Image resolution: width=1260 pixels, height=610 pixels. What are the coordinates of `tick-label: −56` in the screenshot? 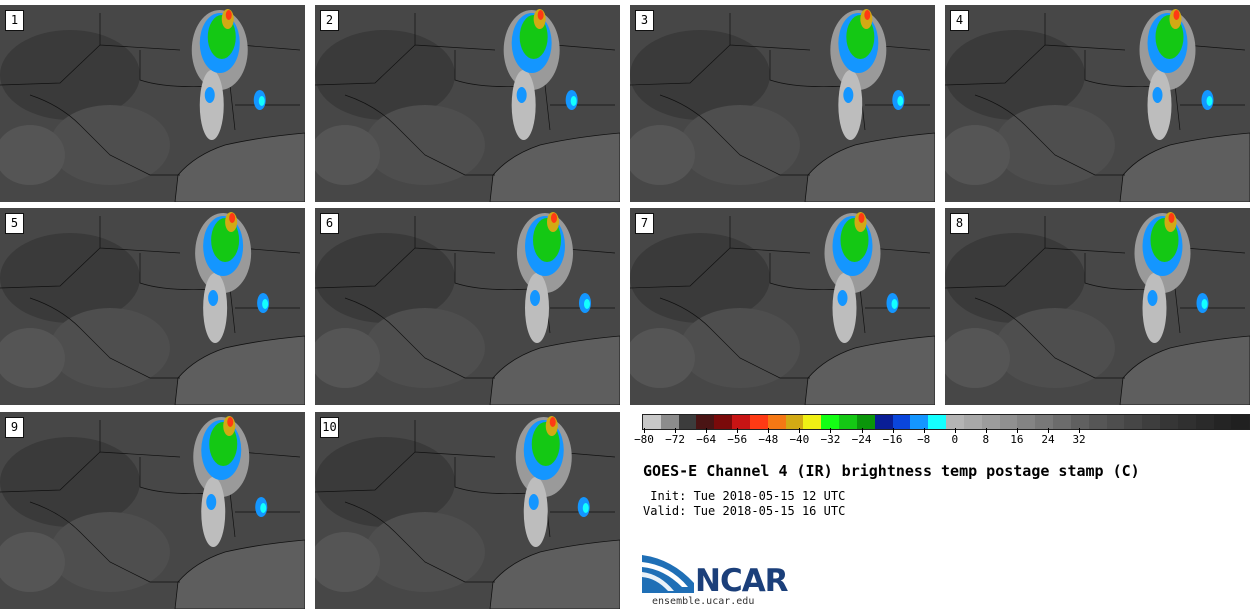 It's located at (737, 439).